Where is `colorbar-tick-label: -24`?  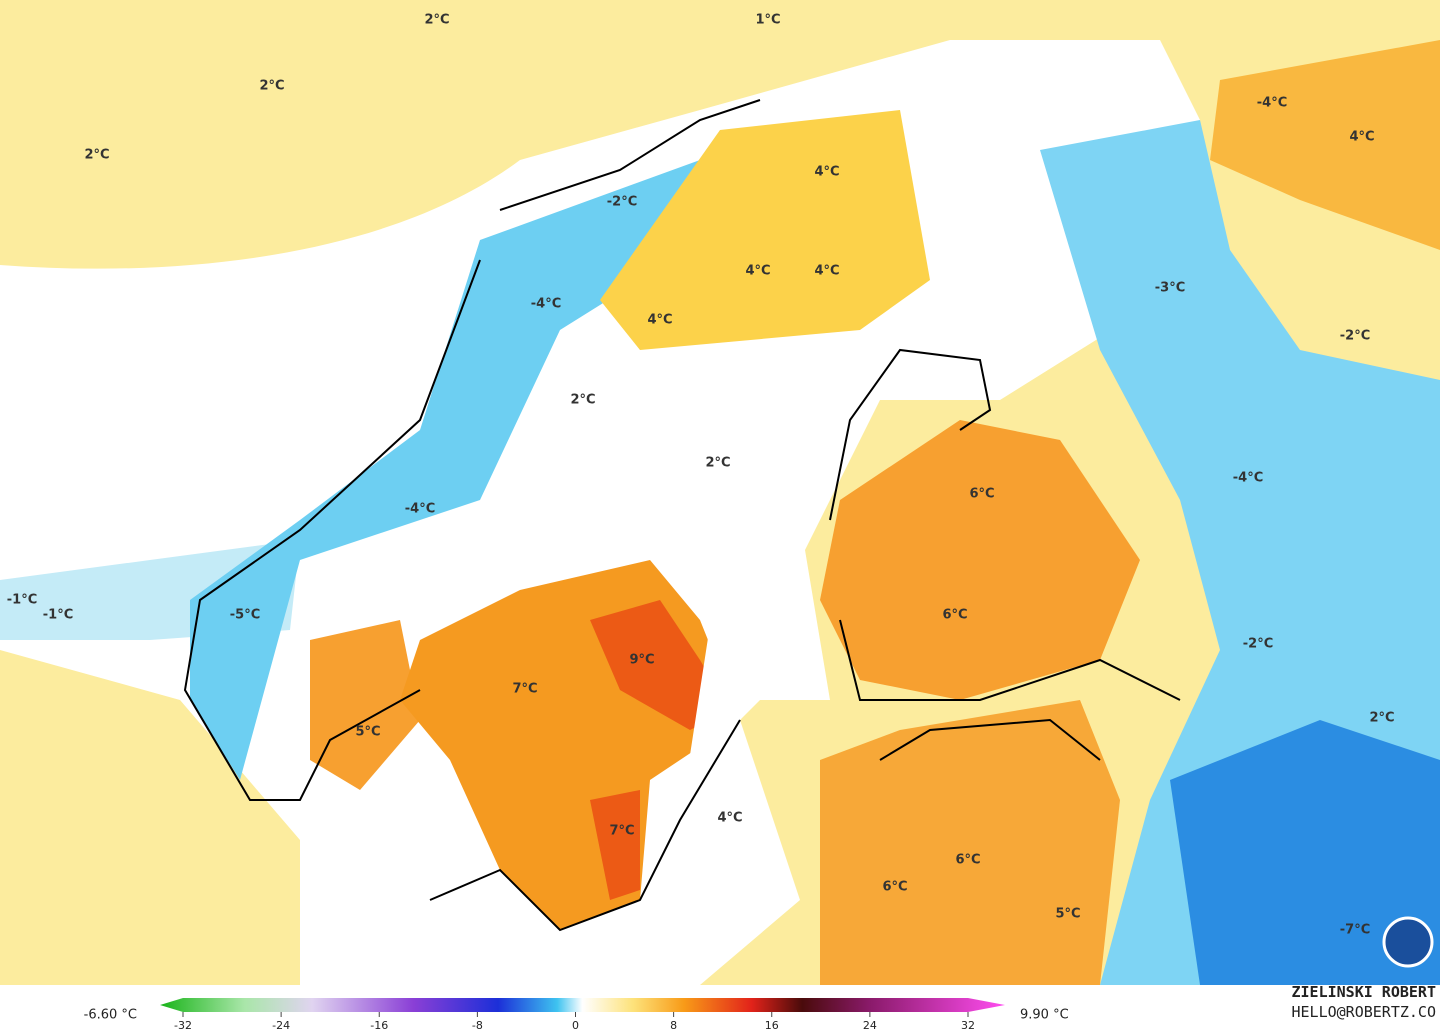
colorbar-tick-label: -24 is located at coordinates (281, 1025).